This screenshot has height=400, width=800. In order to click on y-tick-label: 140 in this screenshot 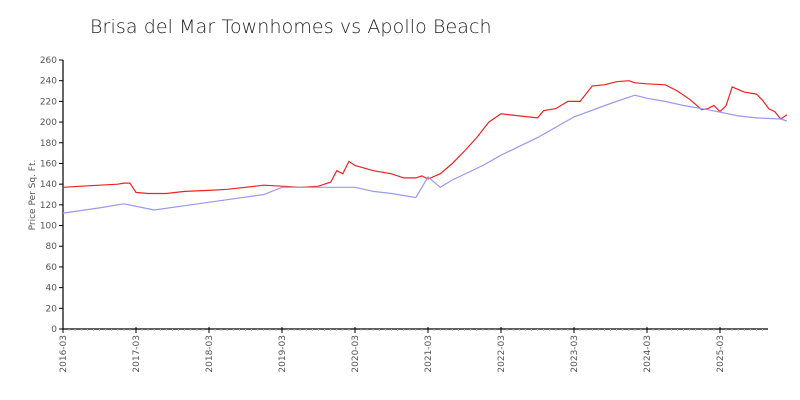, I will do `click(48, 185)`.